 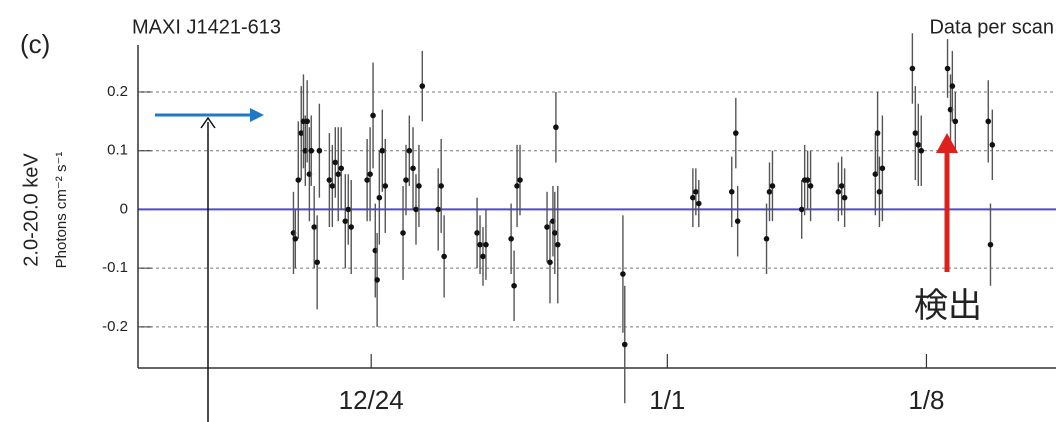 I want to click on x-tick-label: 1/1, so click(x=667, y=400).